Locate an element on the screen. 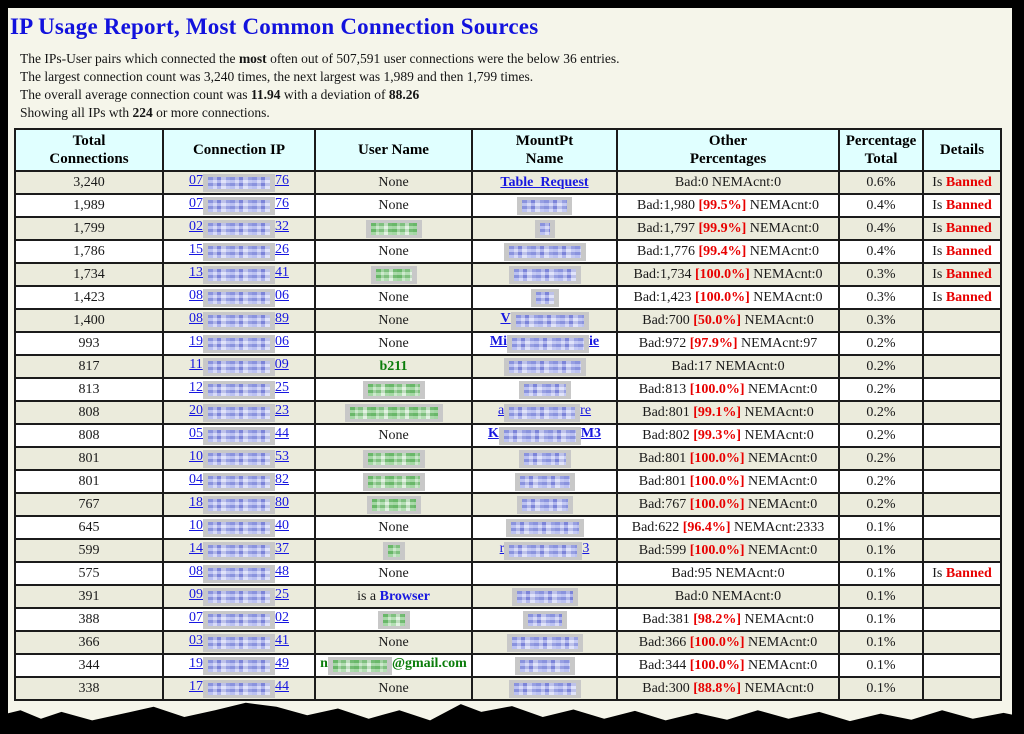  intro-bold-value: 88.26 is located at coordinates (404, 94).